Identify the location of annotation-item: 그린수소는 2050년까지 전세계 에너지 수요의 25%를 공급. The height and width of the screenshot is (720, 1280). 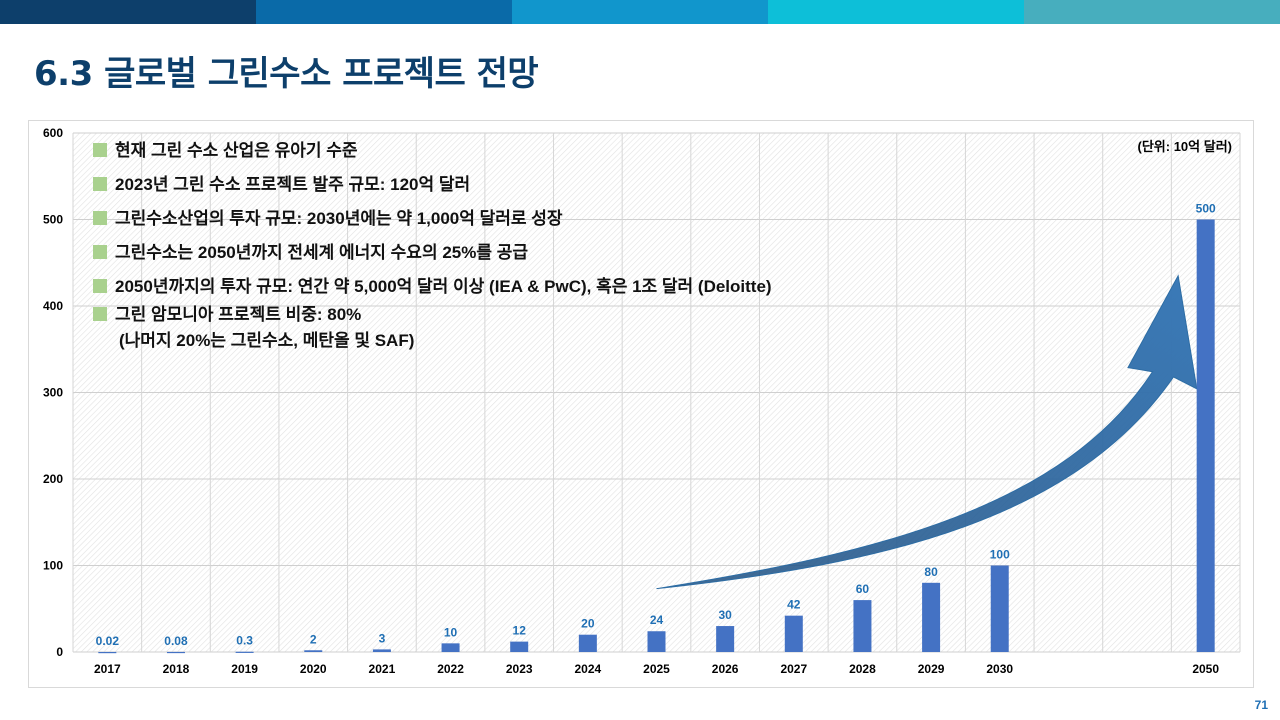
(321, 252).